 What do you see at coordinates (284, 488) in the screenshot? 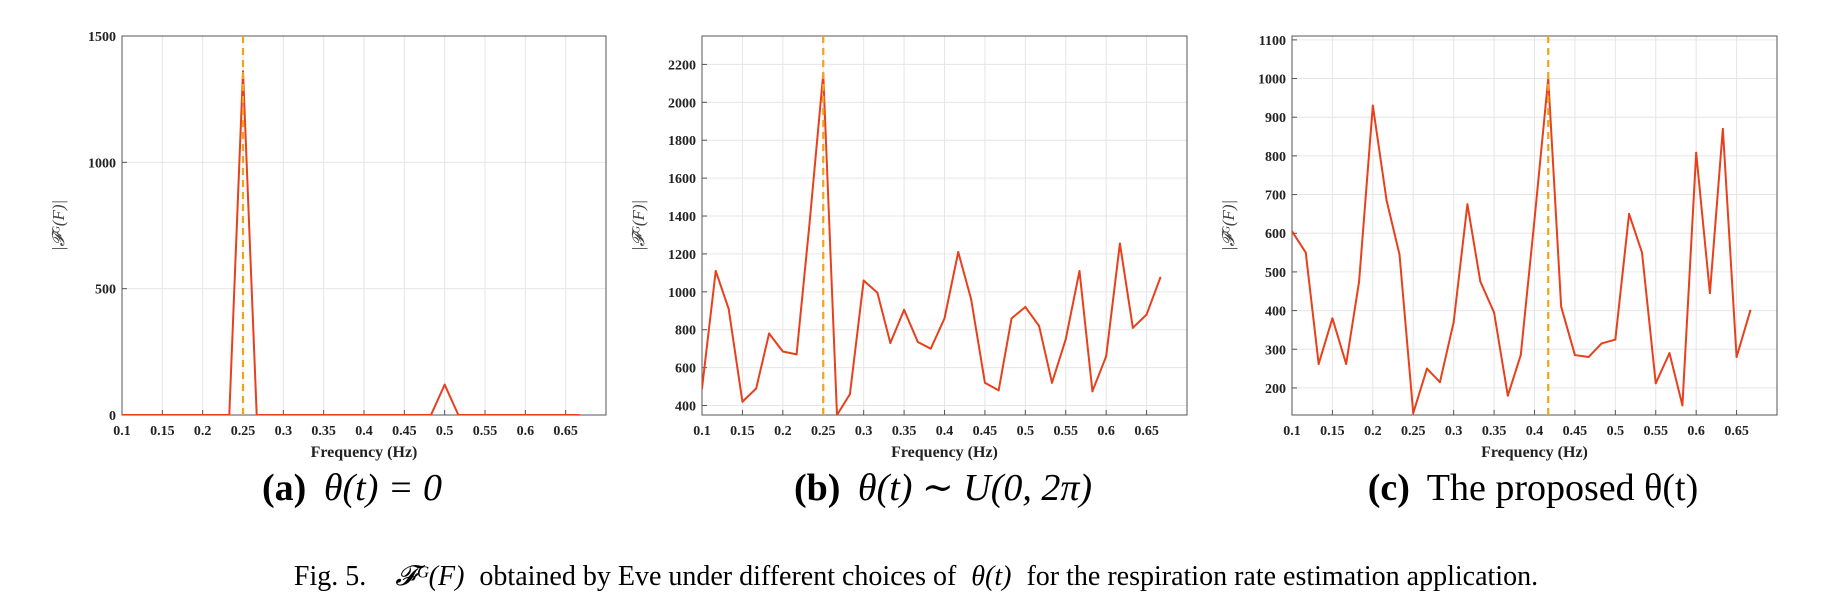
I see `panel-a-label: (a)` at bounding box center [284, 488].